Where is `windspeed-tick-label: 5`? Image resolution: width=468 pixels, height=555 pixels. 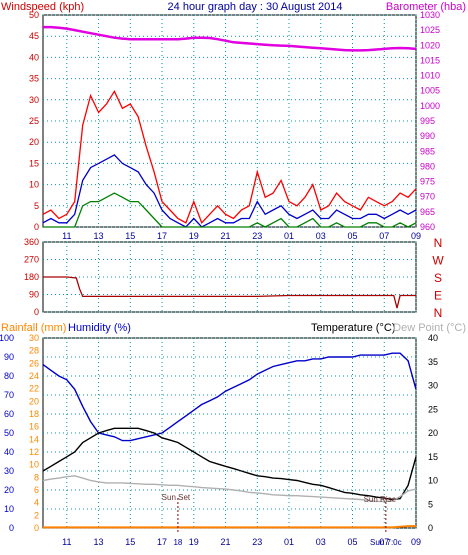
windspeed-tick-label: 5 is located at coordinates (36, 206).